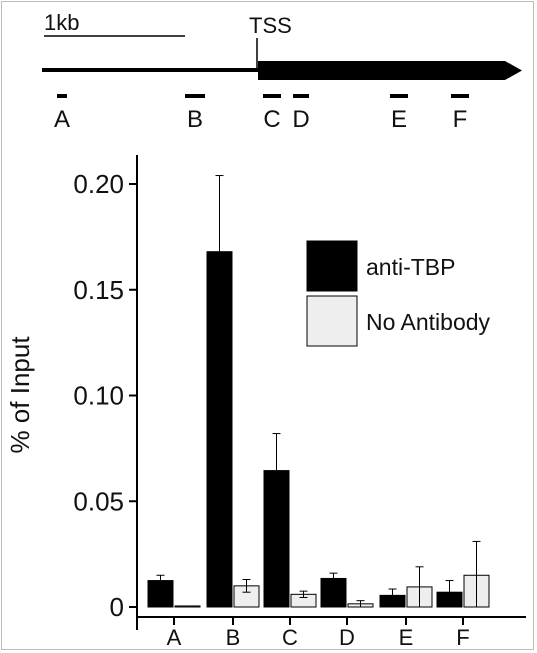 This screenshot has height=653, width=537. What do you see at coordinates (428, 322) in the screenshot?
I see `legend-label-no-antibody: No Antibody` at bounding box center [428, 322].